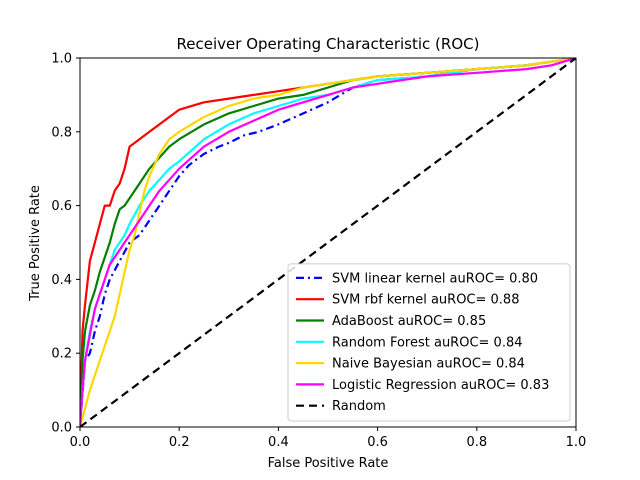  What do you see at coordinates (61, 354) in the screenshot?
I see `y-tick-label-1: 0.2` at bounding box center [61, 354].